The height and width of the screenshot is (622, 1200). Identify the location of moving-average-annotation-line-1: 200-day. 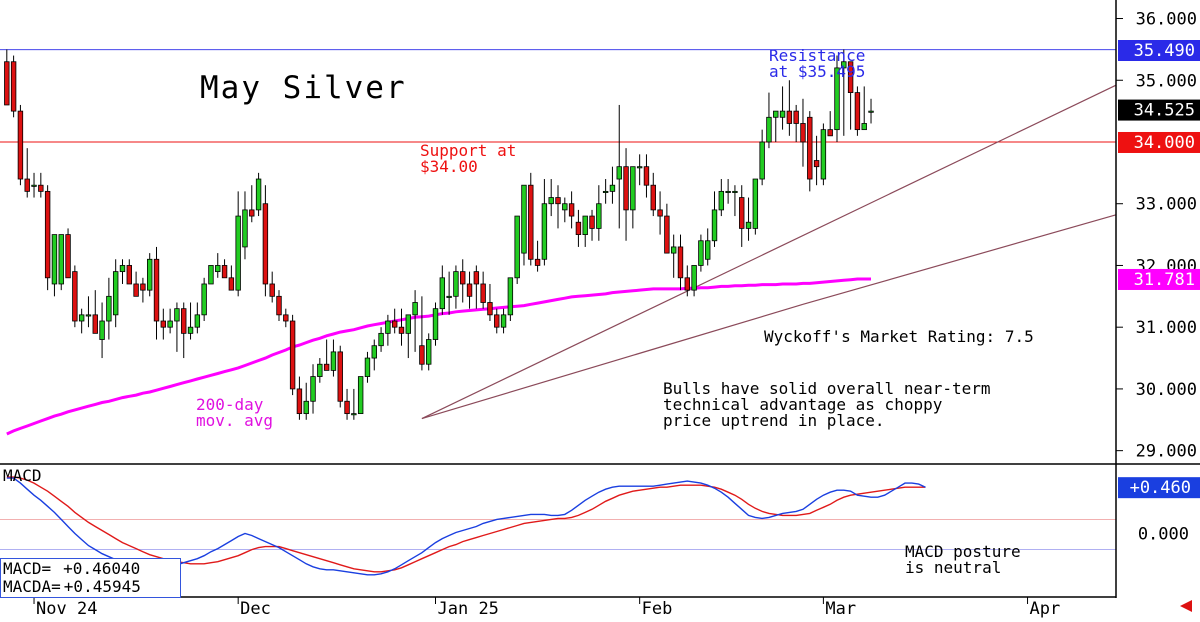
(230, 404).